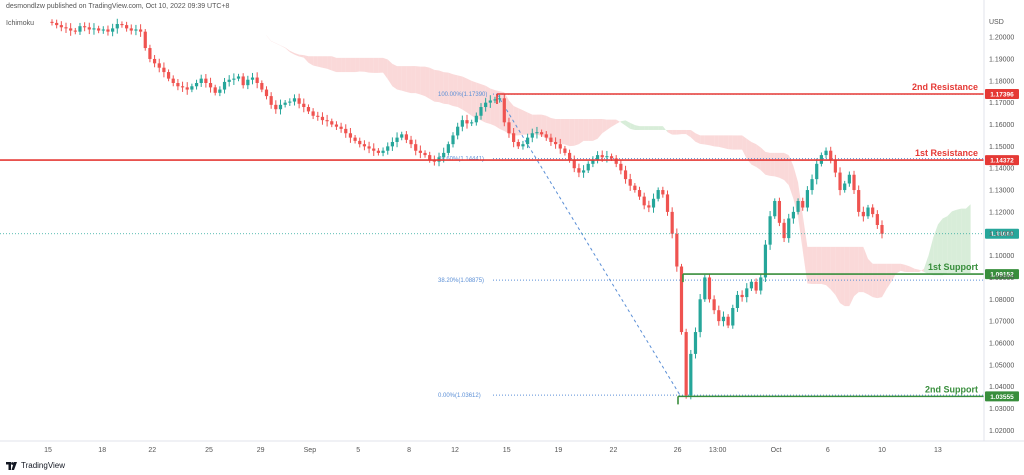 This screenshot has width=1024, height=475. What do you see at coordinates (938, 450) in the screenshot?
I see `time-tick-label: 13` at bounding box center [938, 450].